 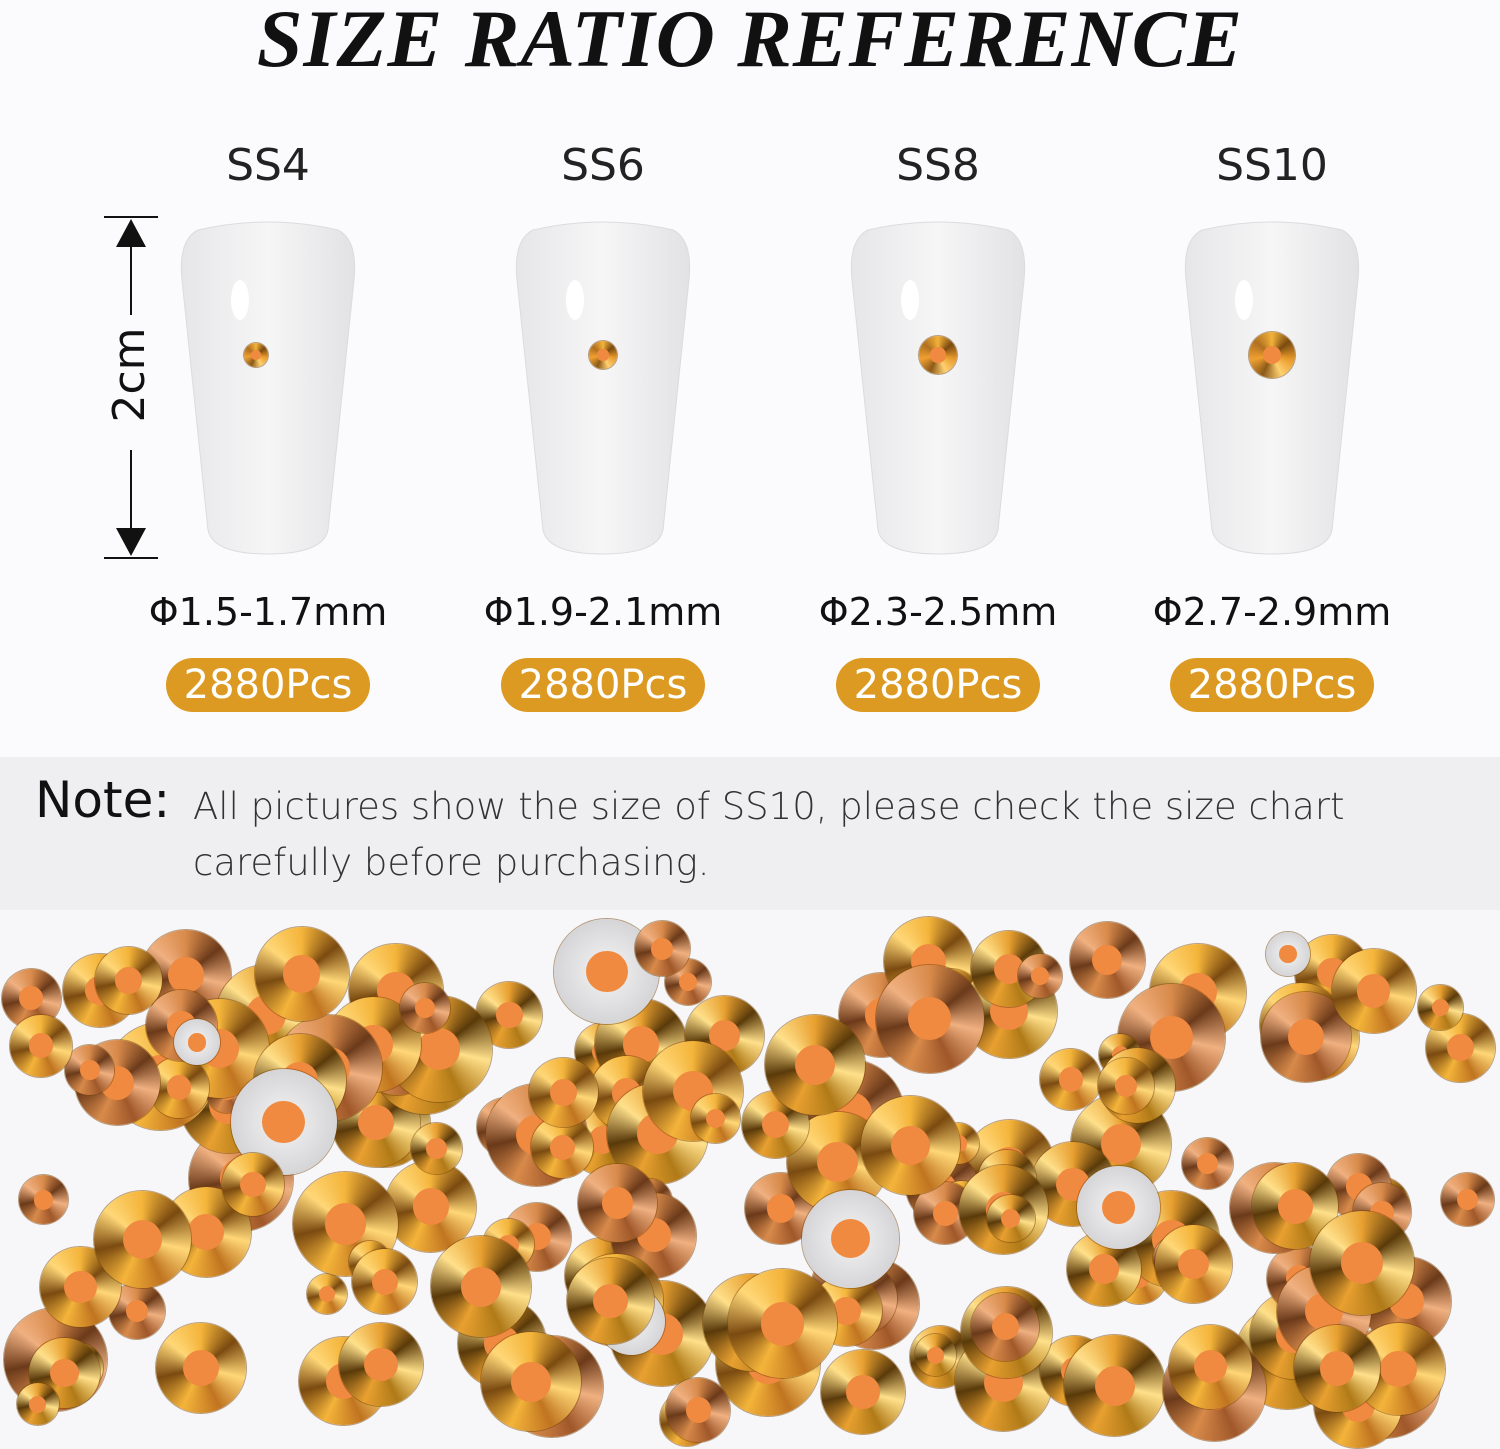 I want to click on size-name: SS6, so click(x=603, y=165).